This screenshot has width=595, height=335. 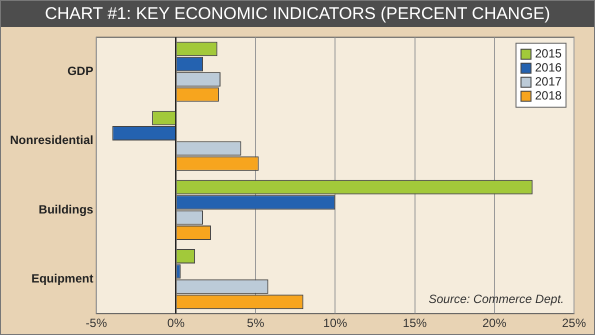 I want to click on y-tick-label: GDP, so click(x=80, y=71).